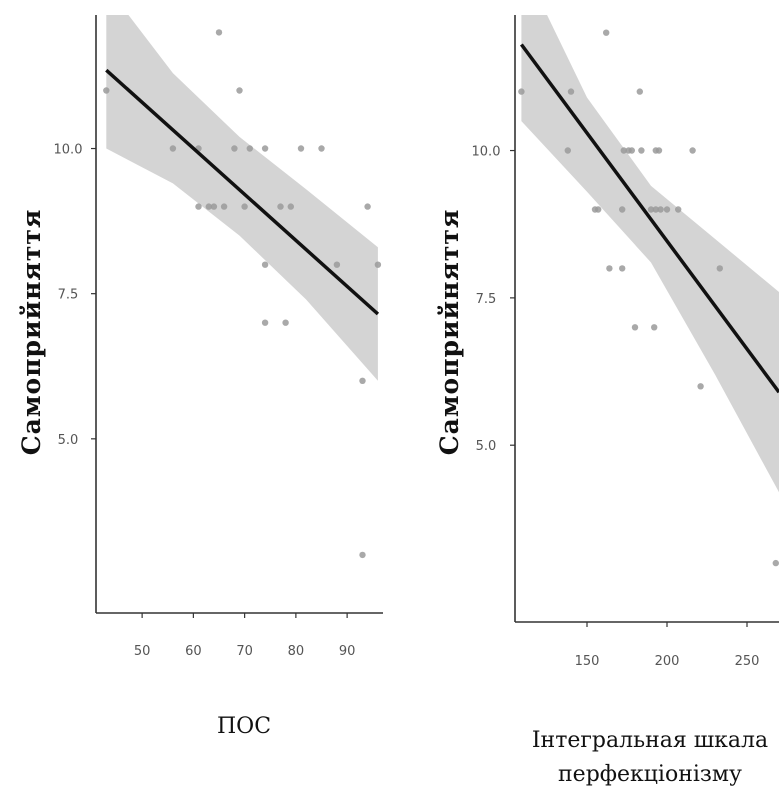 The image size is (779, 802). What do you see at coordinates (242, 192) in the screenshot?
I see `regression-line-left` at bounding box center [242, 192].